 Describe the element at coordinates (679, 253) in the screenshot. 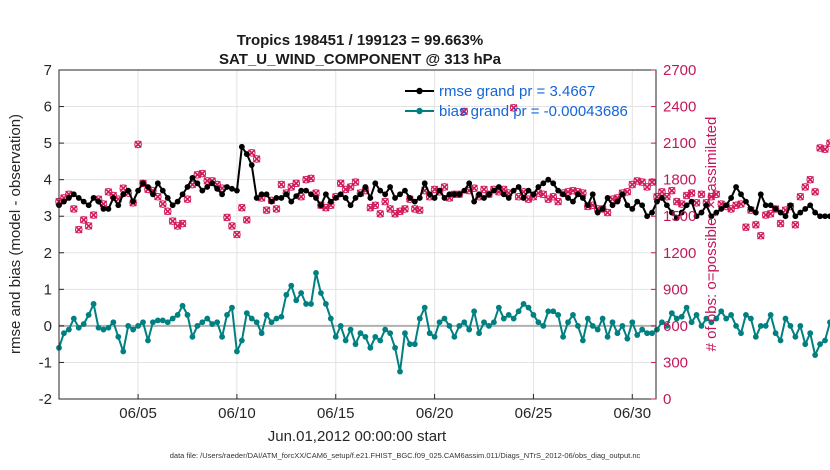

I see `y2-tick-label: 1200` at that location.